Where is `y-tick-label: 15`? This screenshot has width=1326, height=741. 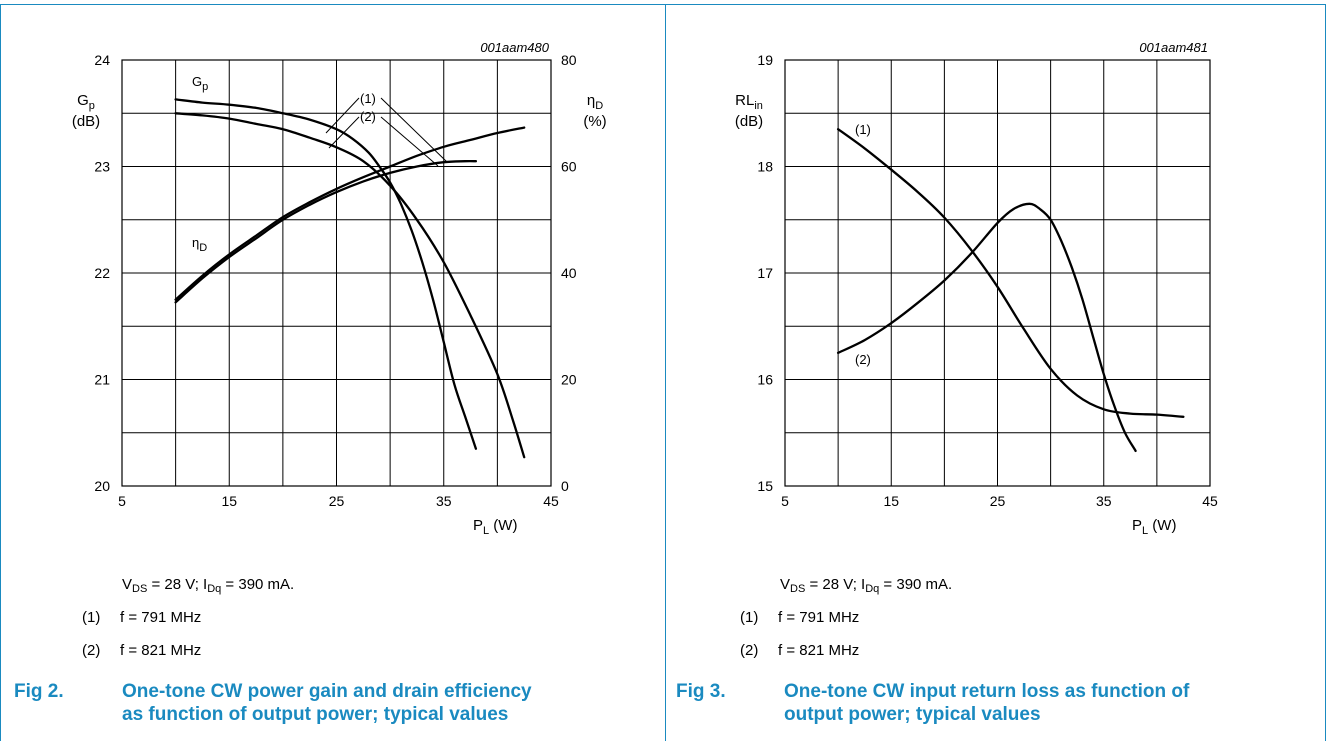
y-tick-label: 15 is located at coordinates (765, 486).